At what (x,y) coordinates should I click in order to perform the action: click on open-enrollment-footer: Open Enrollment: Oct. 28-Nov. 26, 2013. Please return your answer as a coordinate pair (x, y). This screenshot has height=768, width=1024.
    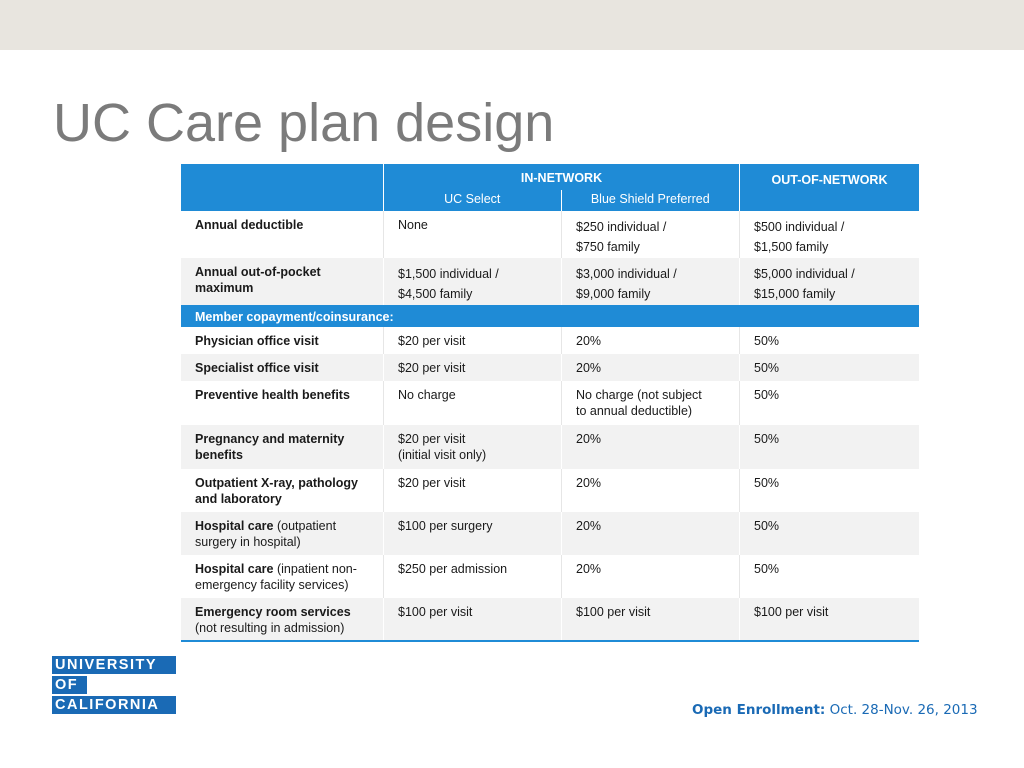
    Looking at the image, I should click on (835, 710).